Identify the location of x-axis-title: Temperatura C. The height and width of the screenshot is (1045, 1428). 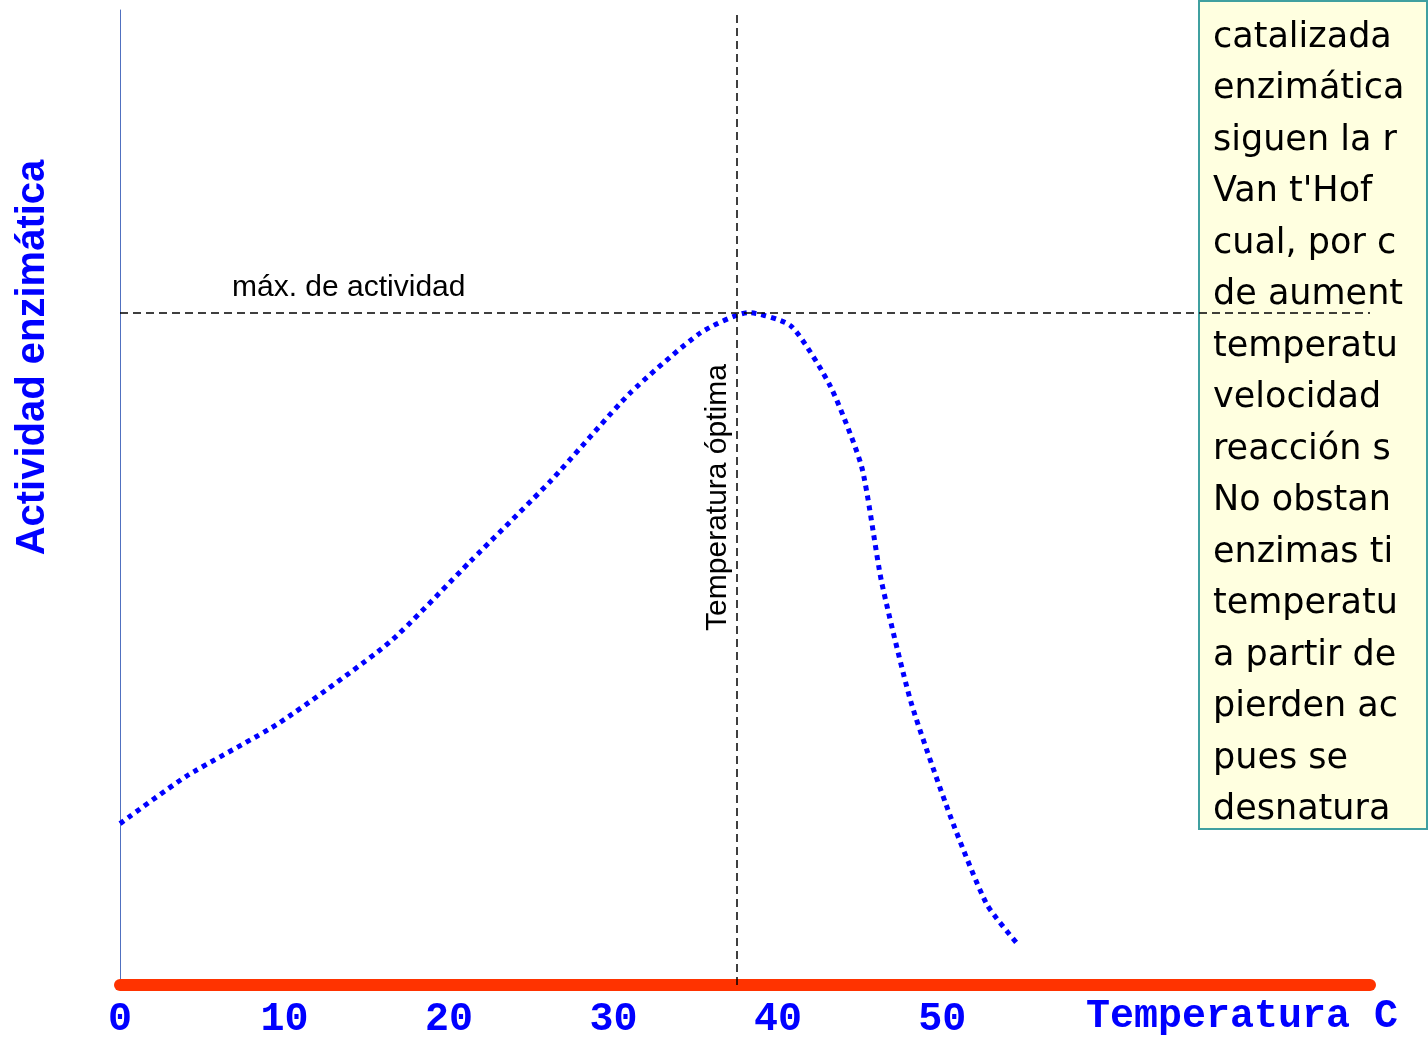
(1242, 1016).